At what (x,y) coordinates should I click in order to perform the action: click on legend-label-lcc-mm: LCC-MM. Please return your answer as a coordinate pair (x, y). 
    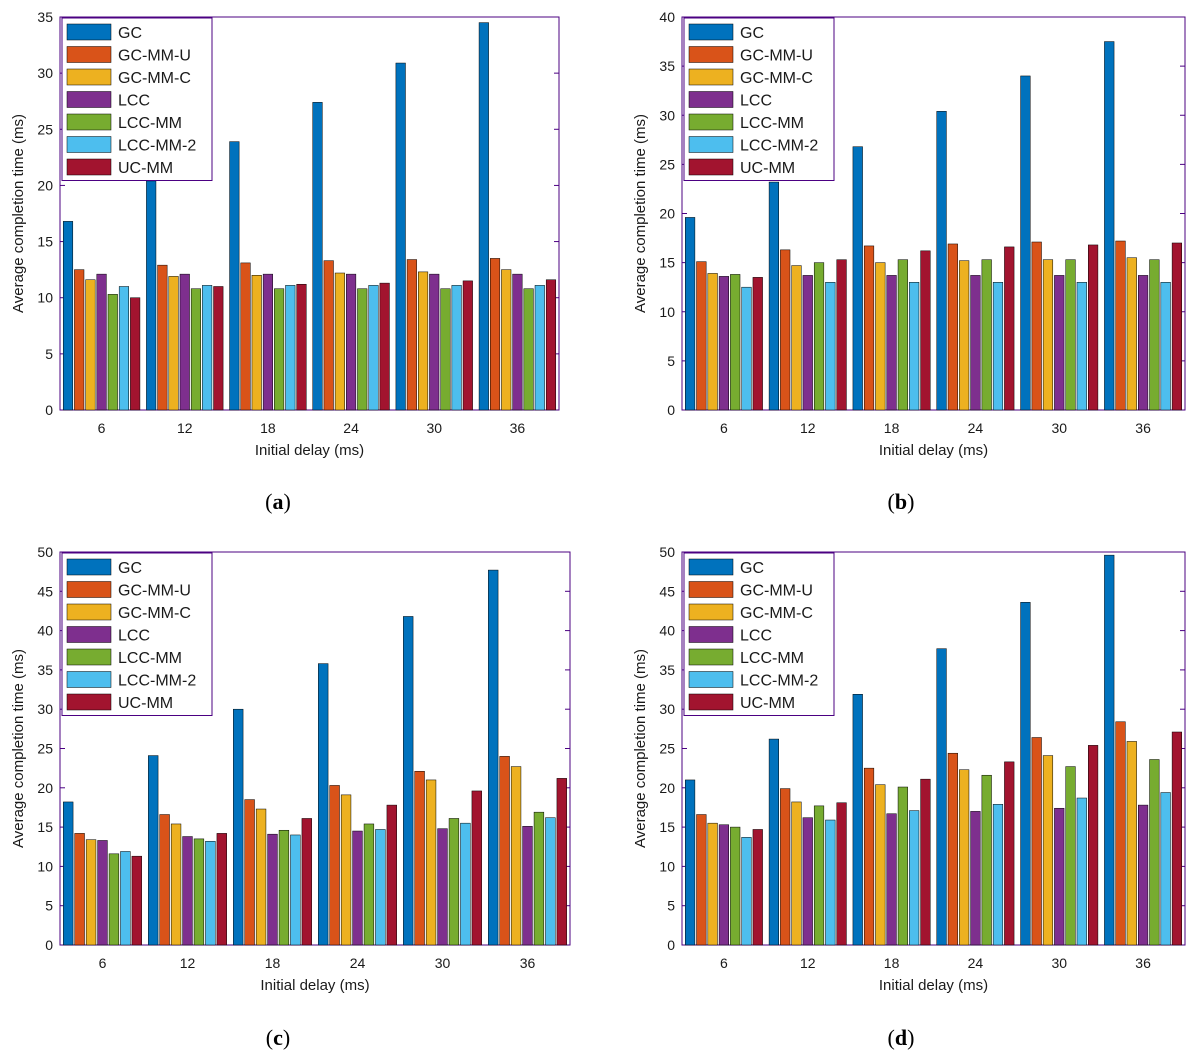
    Looking at the image, I should click on (772, 658).